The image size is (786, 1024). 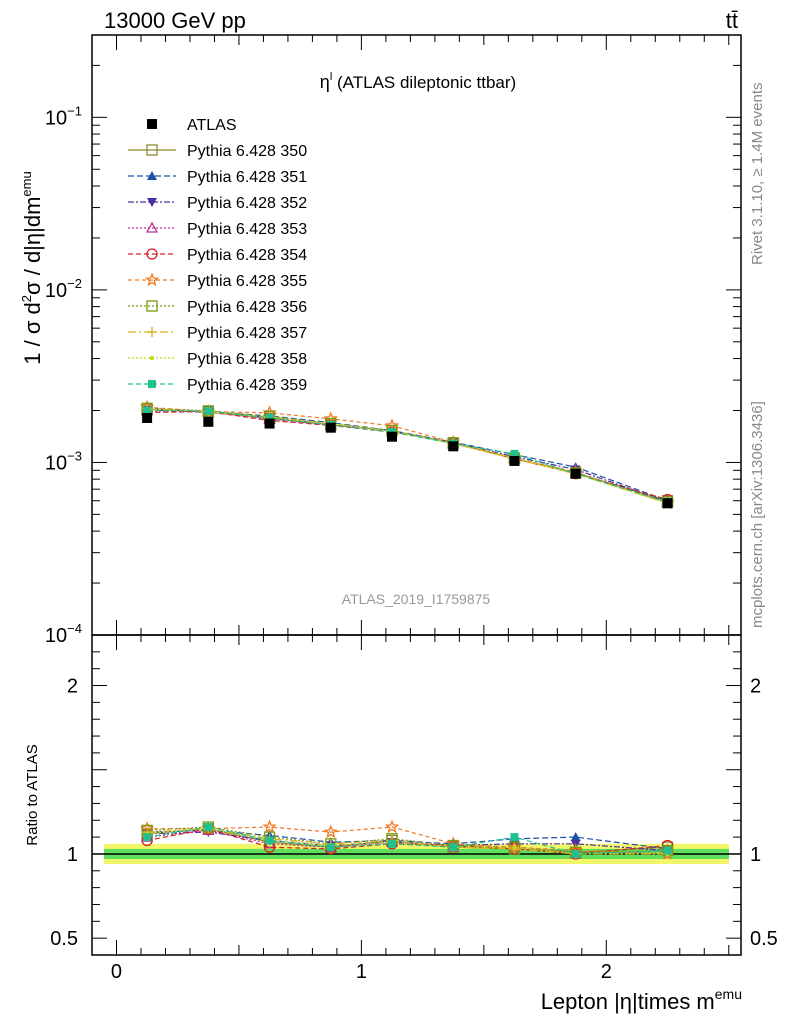 What do you see at coordinates (116, 972) in the screenshot?
I see `x-tick-label: 0` at bounding box center [116, 972].